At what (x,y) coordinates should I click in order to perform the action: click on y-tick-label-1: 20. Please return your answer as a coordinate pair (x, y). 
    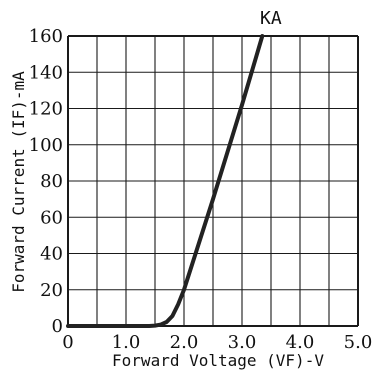
    Looking at the image, I should click on (51, 290).